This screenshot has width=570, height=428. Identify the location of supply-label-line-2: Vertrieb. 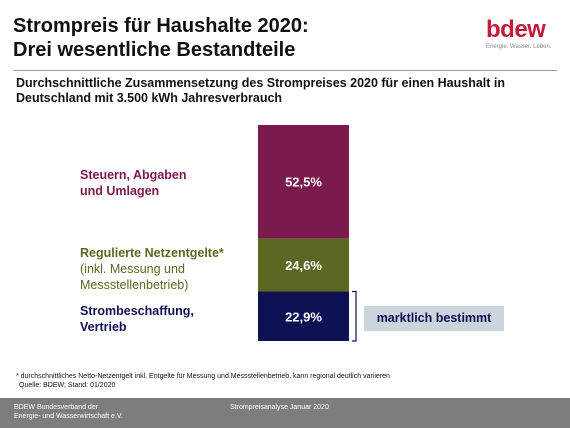
(103, 327).